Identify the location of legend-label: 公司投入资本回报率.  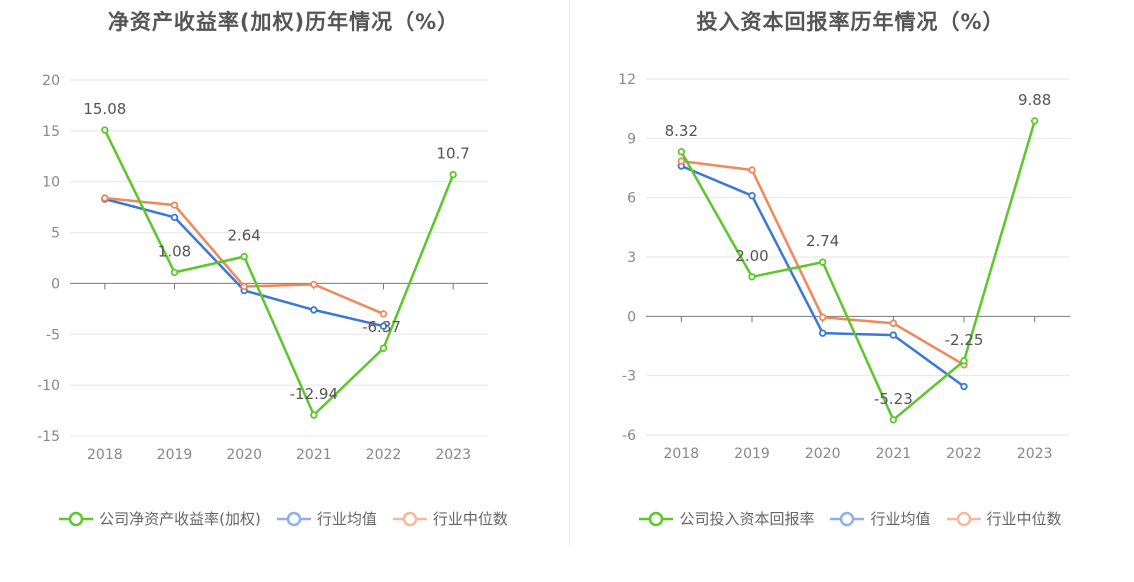
(747, 519).